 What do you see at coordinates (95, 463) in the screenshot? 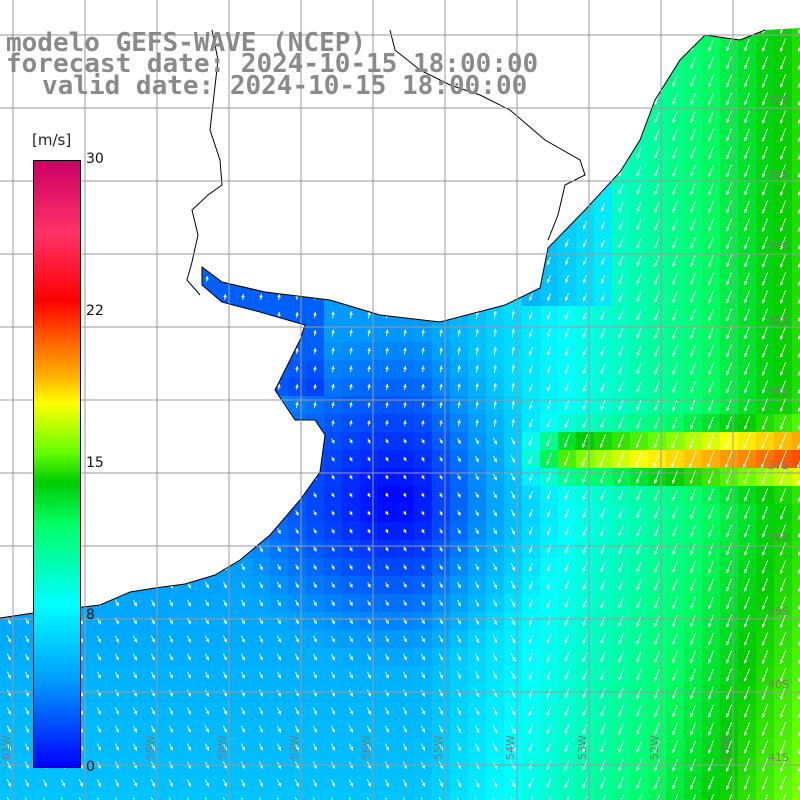
I see `colorbar-tick: 15` at bounding box center [95, 463].